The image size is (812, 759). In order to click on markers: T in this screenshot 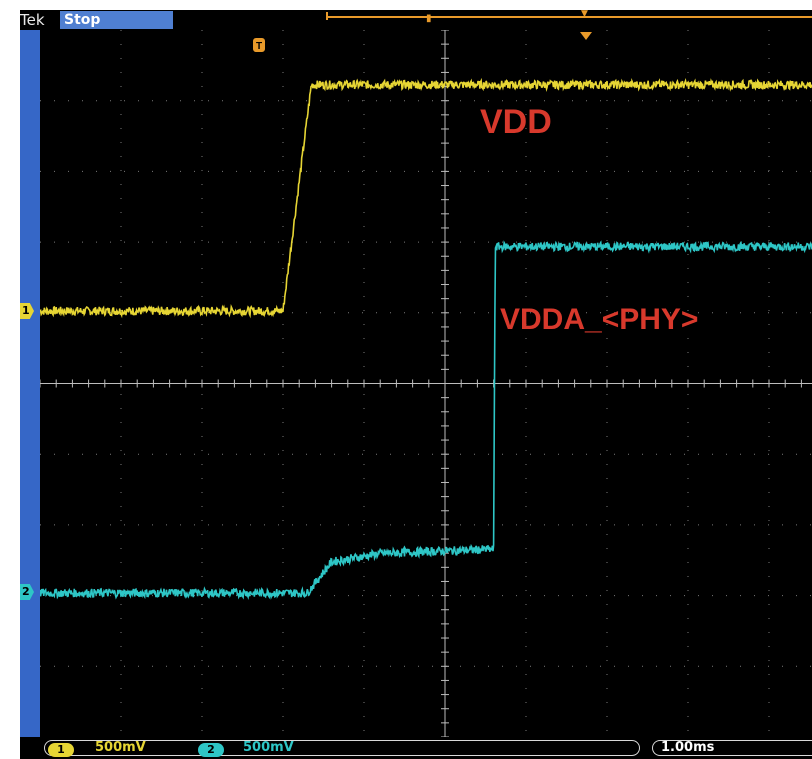, I will do `click(422, 42)`.